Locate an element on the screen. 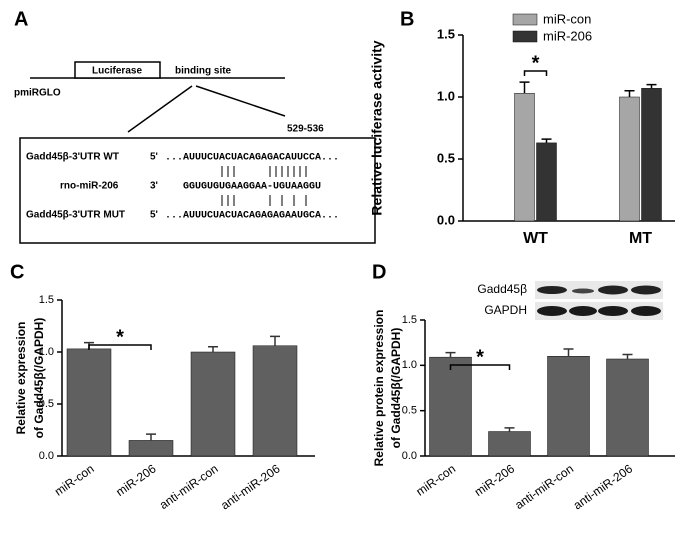  y-axis-label: Relative protein expression is located at coordinates (379, 388).